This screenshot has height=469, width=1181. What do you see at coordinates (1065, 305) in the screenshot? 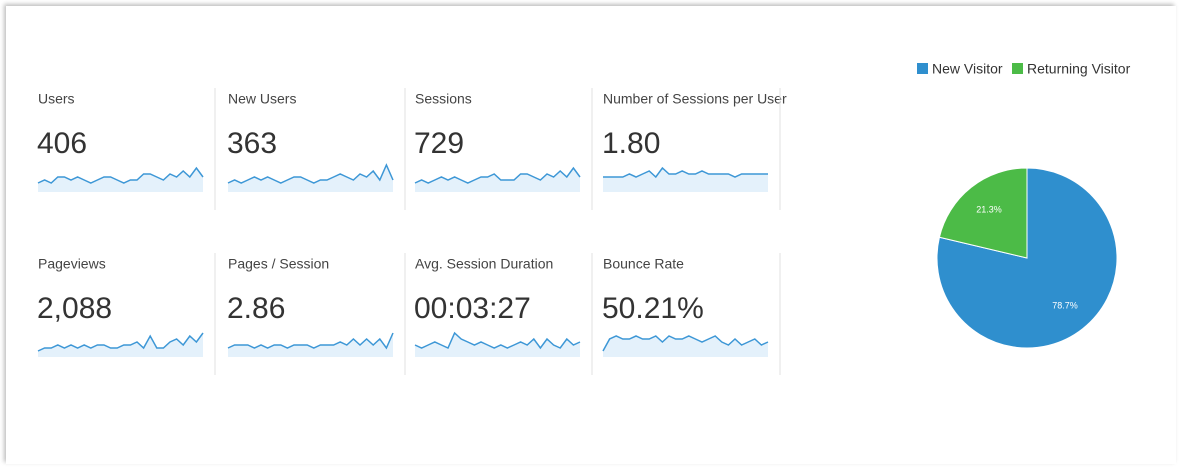
I see `slice-label: 78.7%` at bounding box center [1065, 305].